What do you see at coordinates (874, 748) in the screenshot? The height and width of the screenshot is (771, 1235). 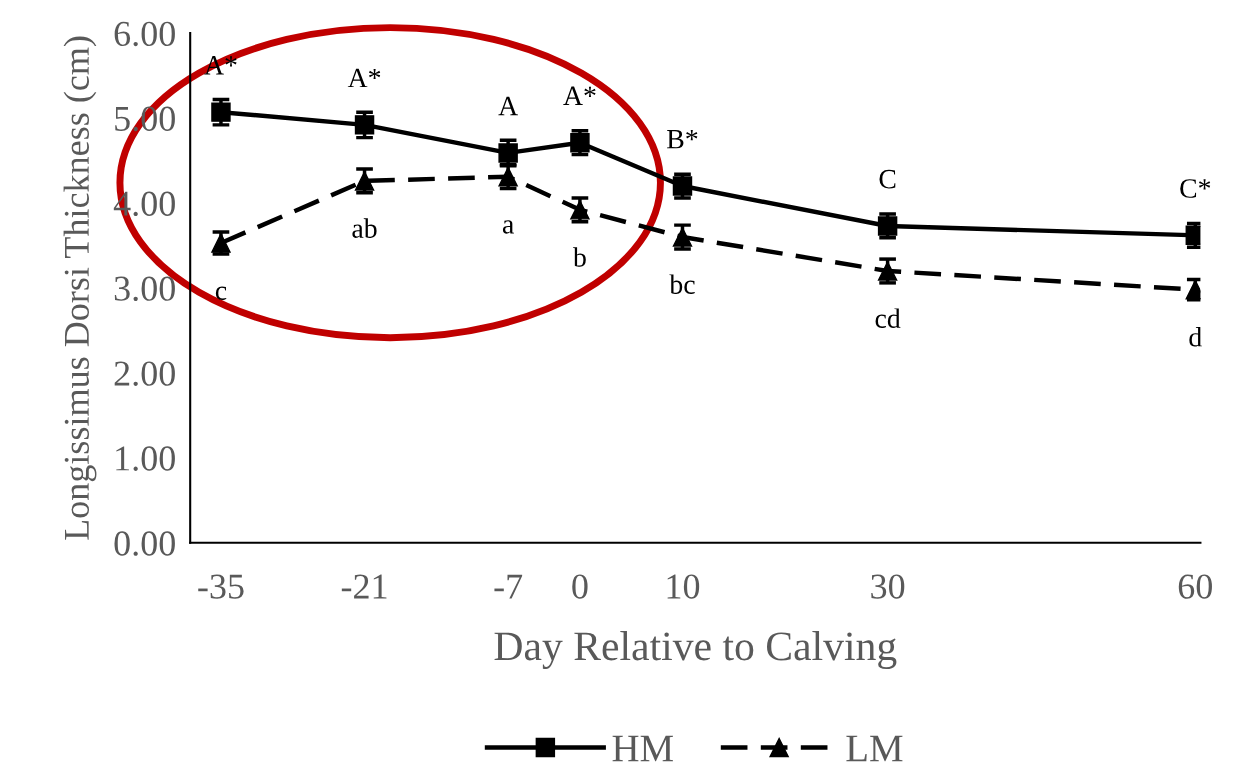 I see `legend-label: LM` at bounding box center [874, 748].